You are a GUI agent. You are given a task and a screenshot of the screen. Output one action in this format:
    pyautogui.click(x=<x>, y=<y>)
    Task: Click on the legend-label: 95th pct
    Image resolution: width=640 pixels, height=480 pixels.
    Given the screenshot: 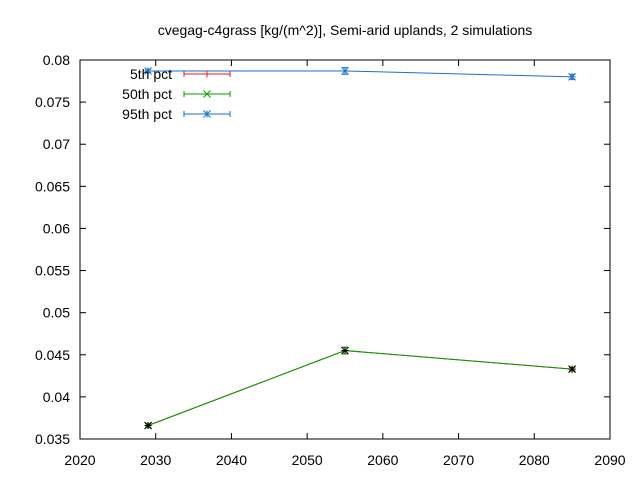 What is the action you would take?
    pyautogui.click(x=147, y=114)
    